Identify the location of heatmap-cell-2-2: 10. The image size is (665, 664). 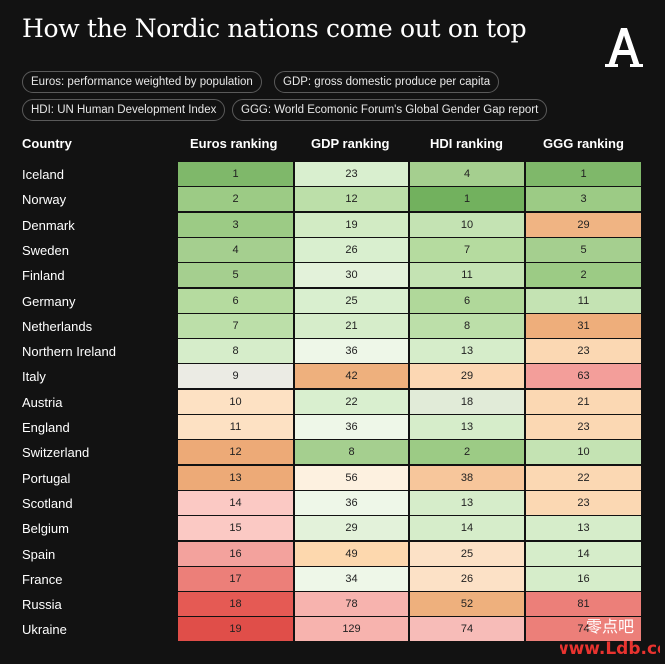
(467, 224).